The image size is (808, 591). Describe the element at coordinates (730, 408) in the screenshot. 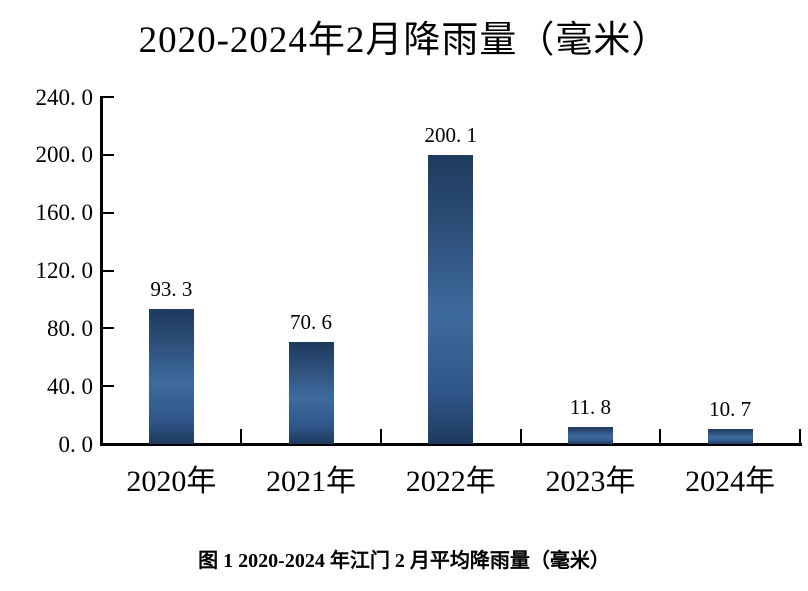

I see `bar-value-label: 10. 7` at that location.